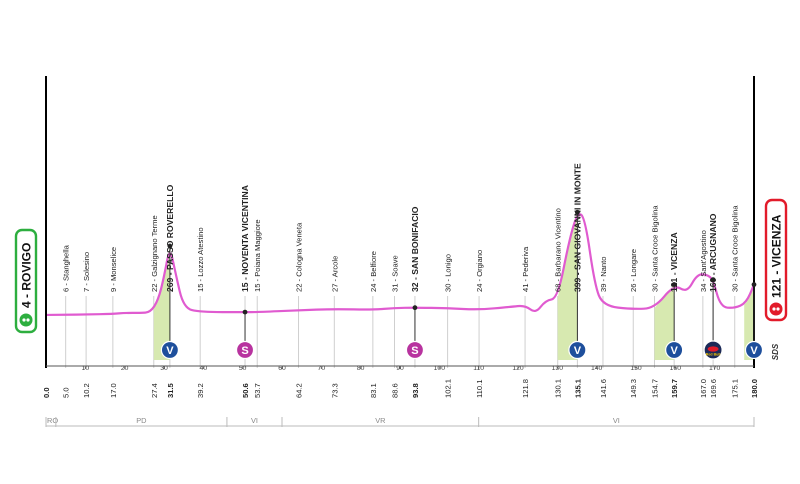 The image size is (800, 484). What do you see at coordinates (373, 390) in the screenshot?
I see `km-label: 83.1` at bounding box center [373, 390].